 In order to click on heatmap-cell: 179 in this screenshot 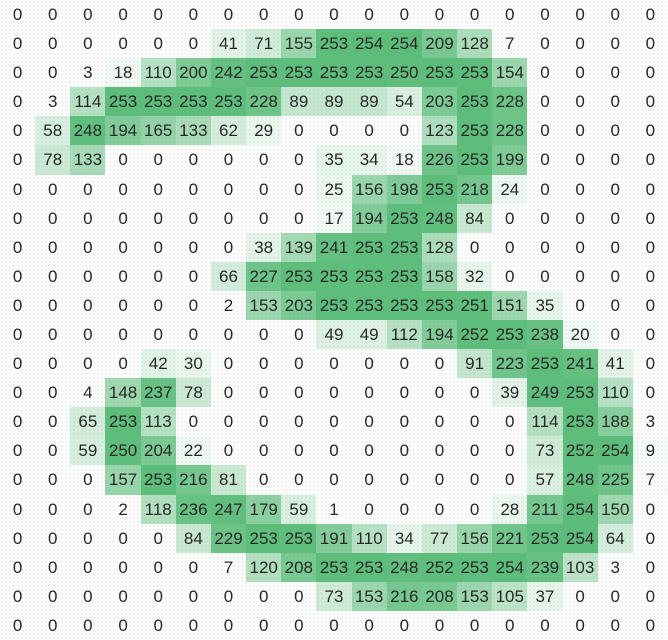, I will do `click(264, 509)`.